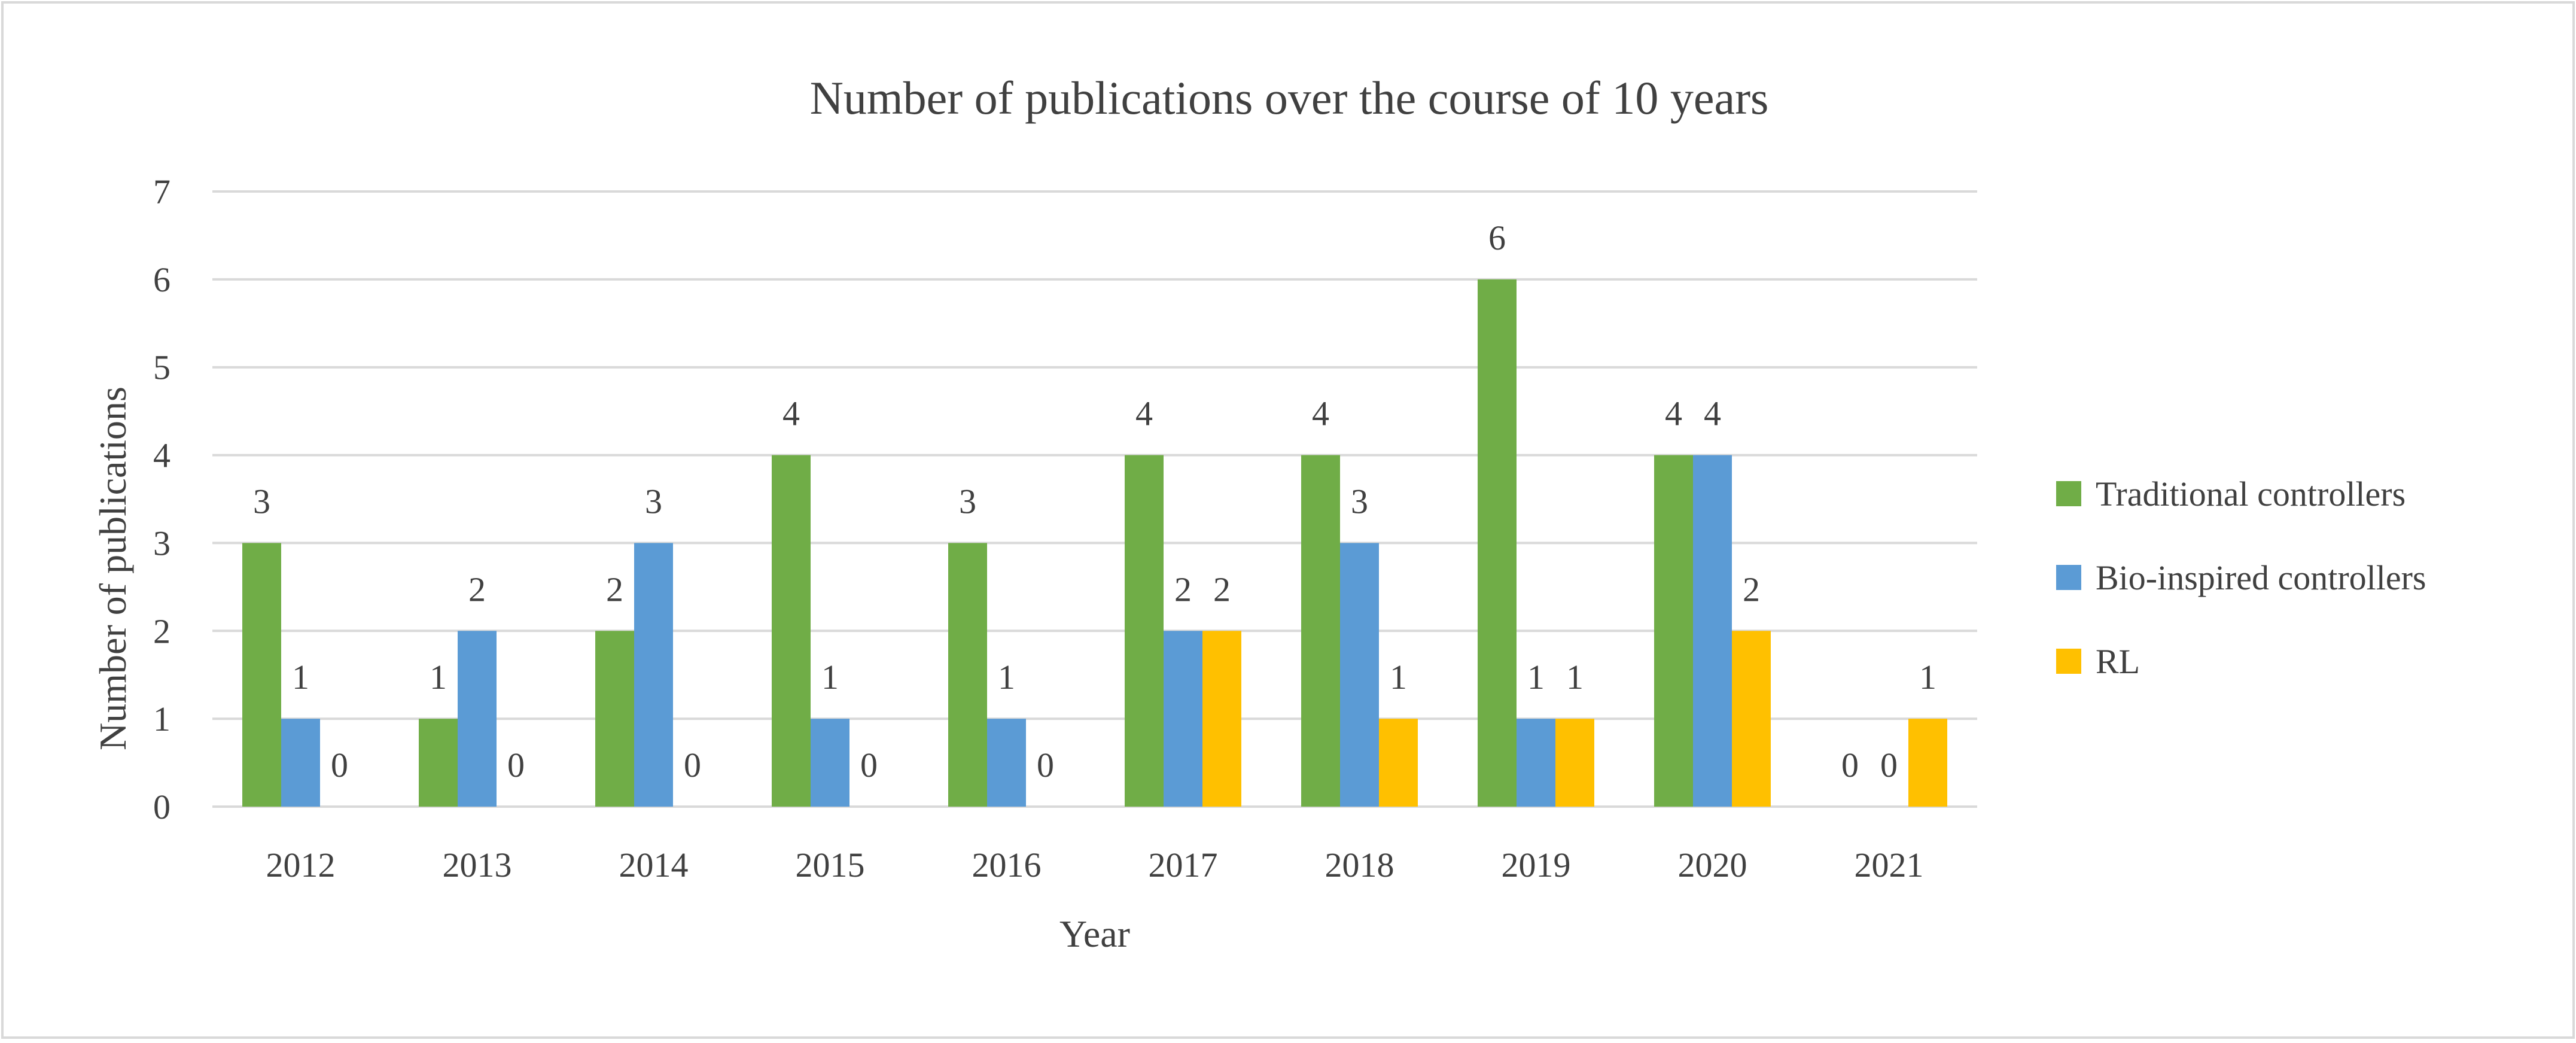 Image resolution: width=2576 pixels, height=1043 pixels. What do you see at coordinates (300, 763) in the screenshot?
I see `bar-bio-inspired-controllers-2012` at bounding box center [300, 763].